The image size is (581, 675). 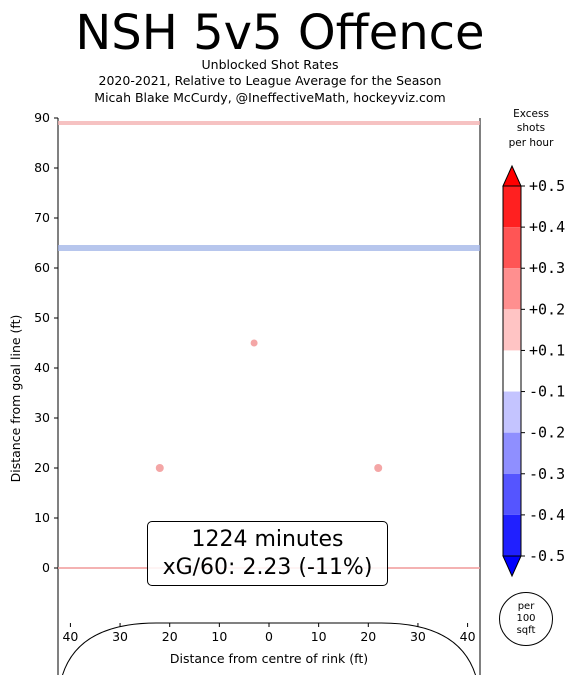 I want to click on colorbar-over-arrow, so click(x=512, y=175).